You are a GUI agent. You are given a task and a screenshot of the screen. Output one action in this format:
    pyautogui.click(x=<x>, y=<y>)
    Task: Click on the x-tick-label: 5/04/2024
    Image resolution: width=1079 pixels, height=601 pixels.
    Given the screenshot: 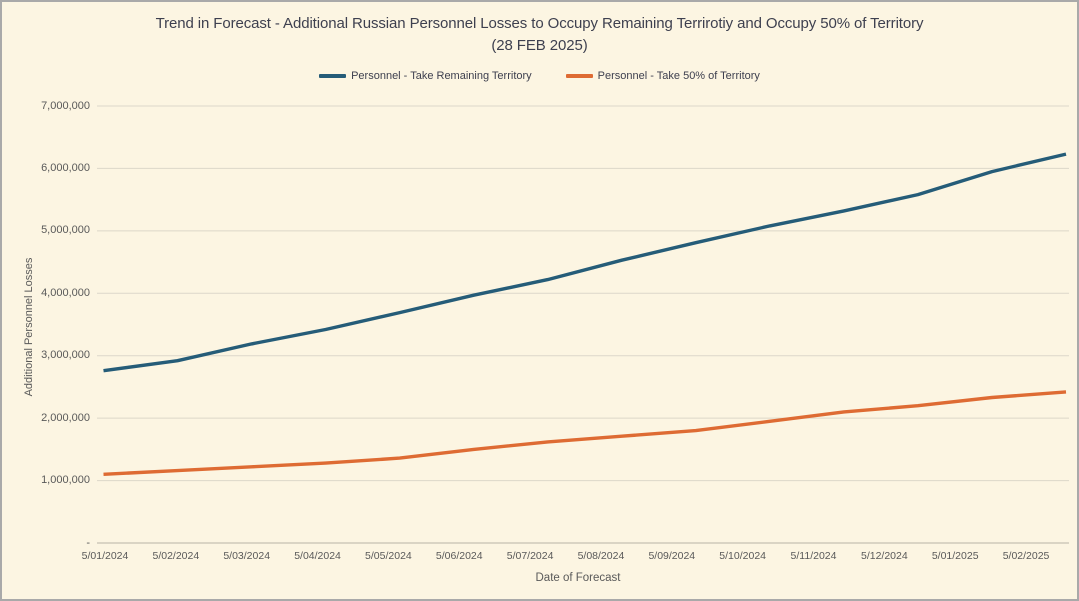 What is the action you would take?
    pyautogui.click(x=317, y=556)
    